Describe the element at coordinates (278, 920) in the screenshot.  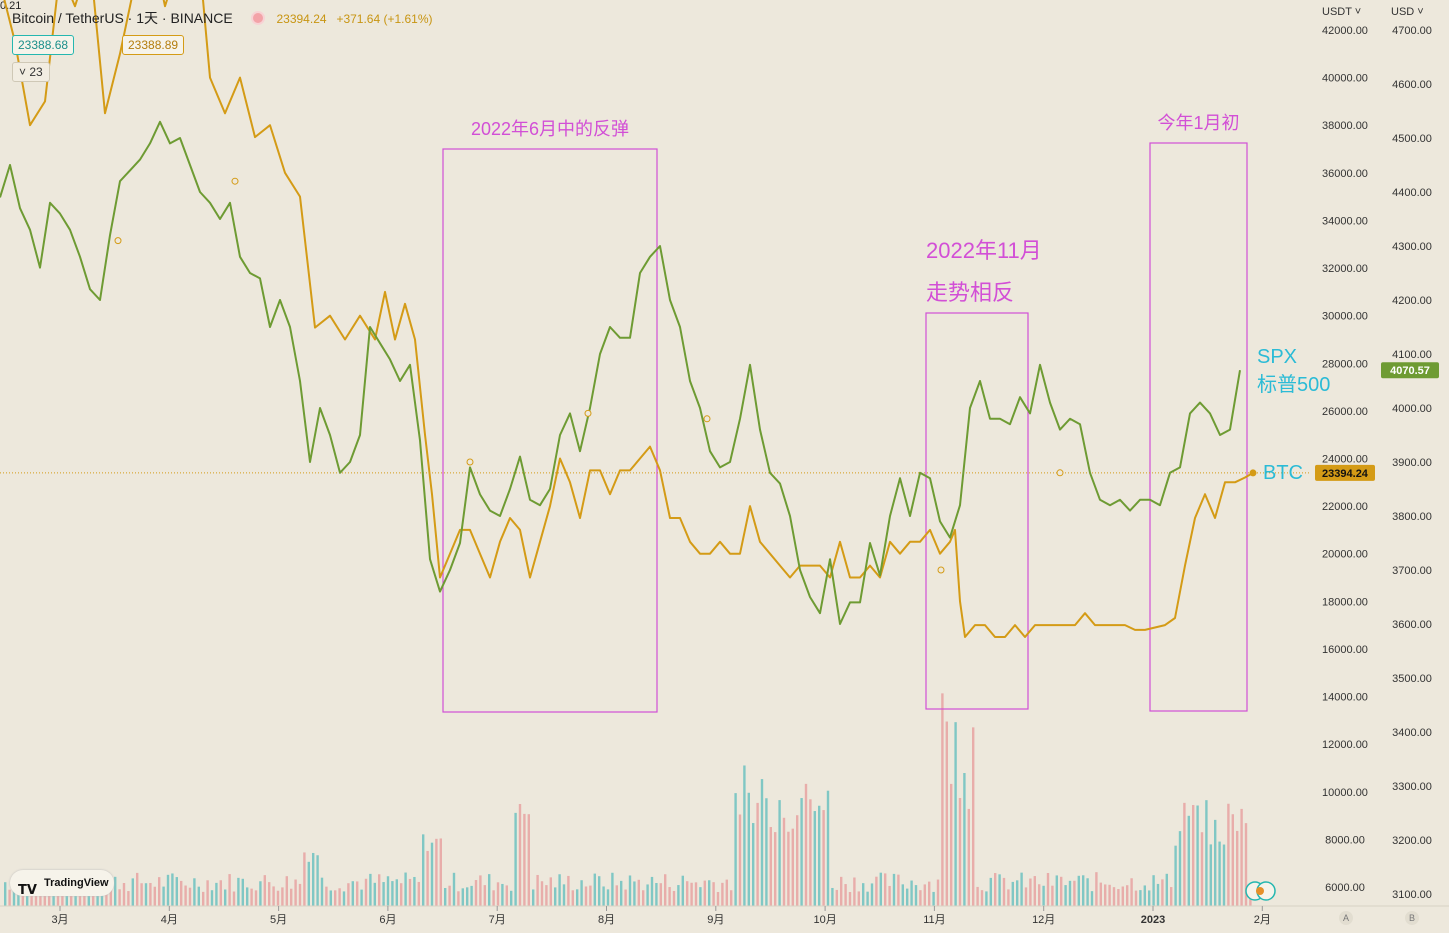
I see `month-tick-label: 5月` at that location.